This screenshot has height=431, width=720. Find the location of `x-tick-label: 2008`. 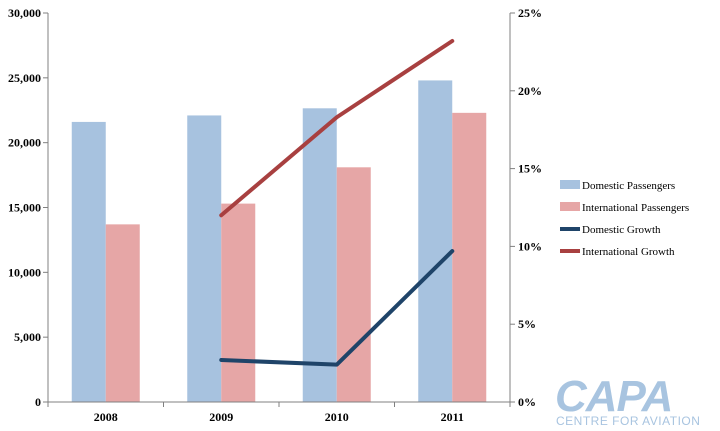

x-tick-label: 2008 is located at coordinates (106, 417).